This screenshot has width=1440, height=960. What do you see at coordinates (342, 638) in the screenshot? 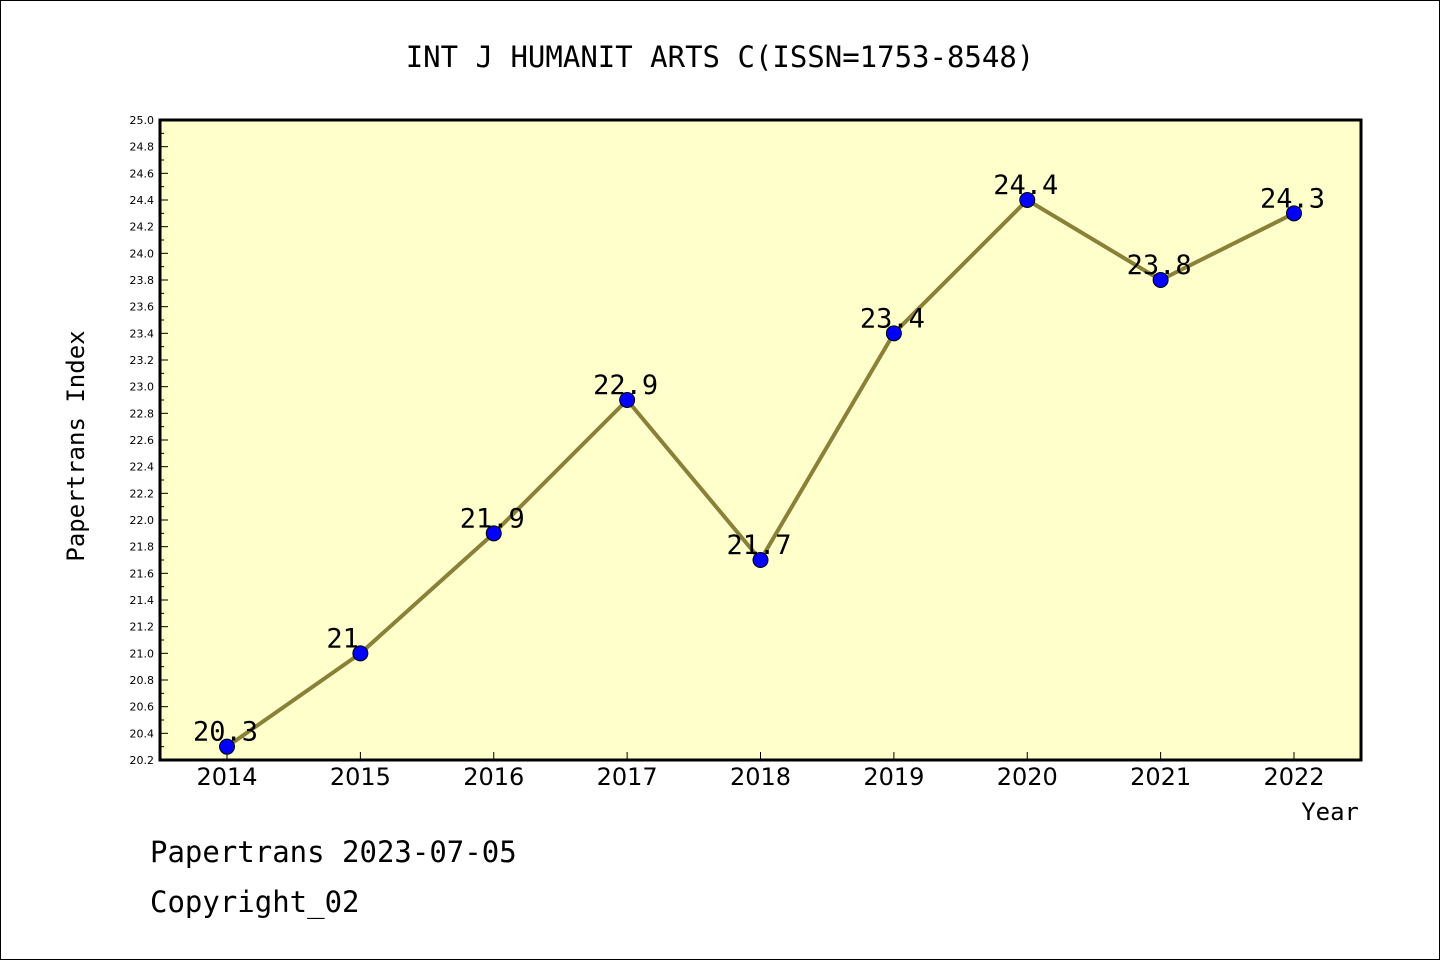
I see `data-label: 21` at bounding box center [342, 638].